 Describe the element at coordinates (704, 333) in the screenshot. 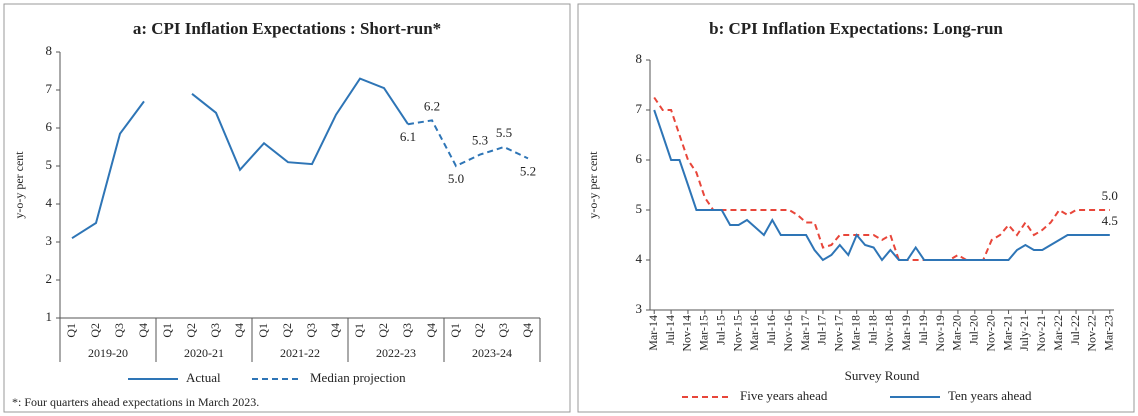

I see `x-tick-label: Mar-15` at that location.